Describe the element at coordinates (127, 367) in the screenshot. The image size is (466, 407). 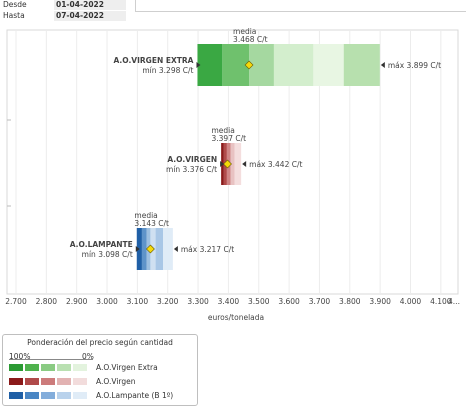
I see `legend-label: A.O.Virgen Extra` at that location.